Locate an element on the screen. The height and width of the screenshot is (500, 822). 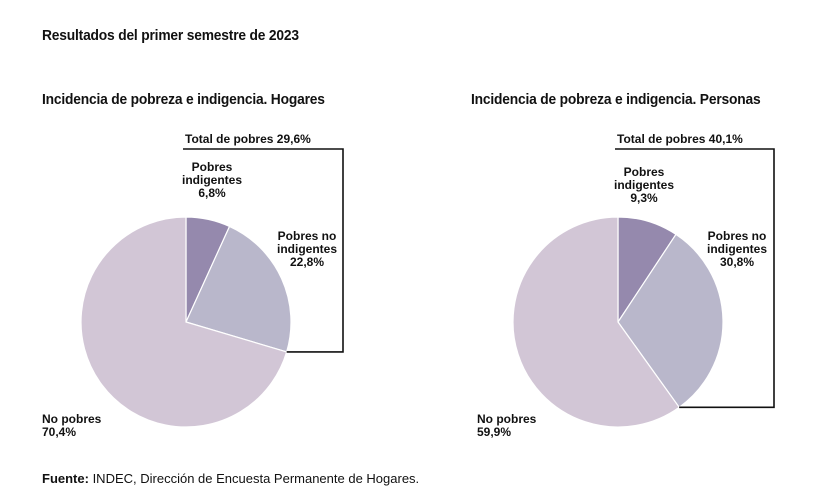
slice-label-1-0: Pobres indigentes 9,3% is located at coordinates (644, 185).